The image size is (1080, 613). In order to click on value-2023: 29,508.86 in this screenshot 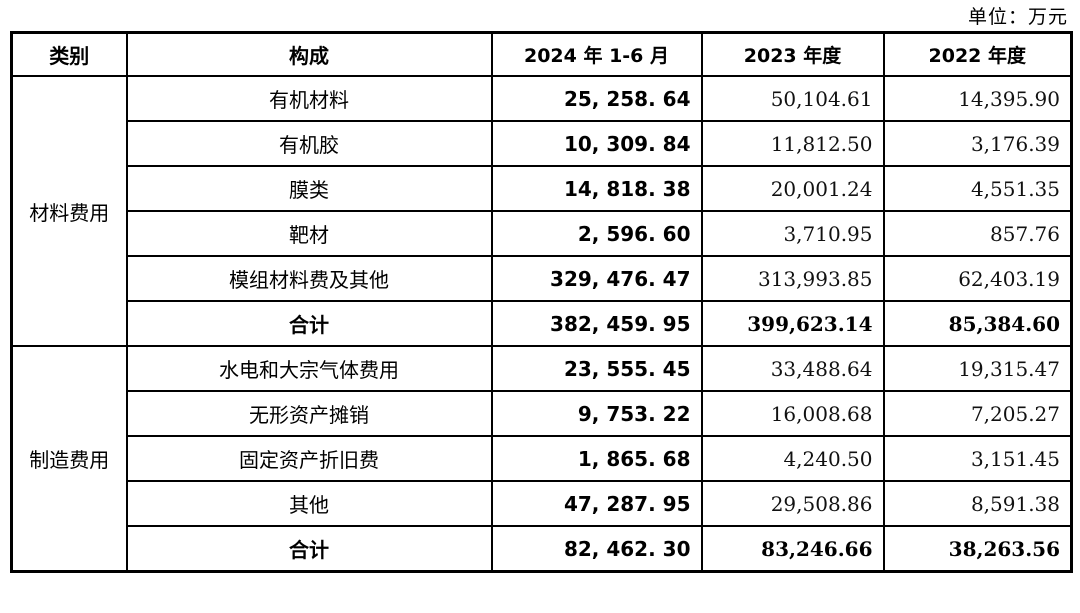, I will do `click(792, 503)`.